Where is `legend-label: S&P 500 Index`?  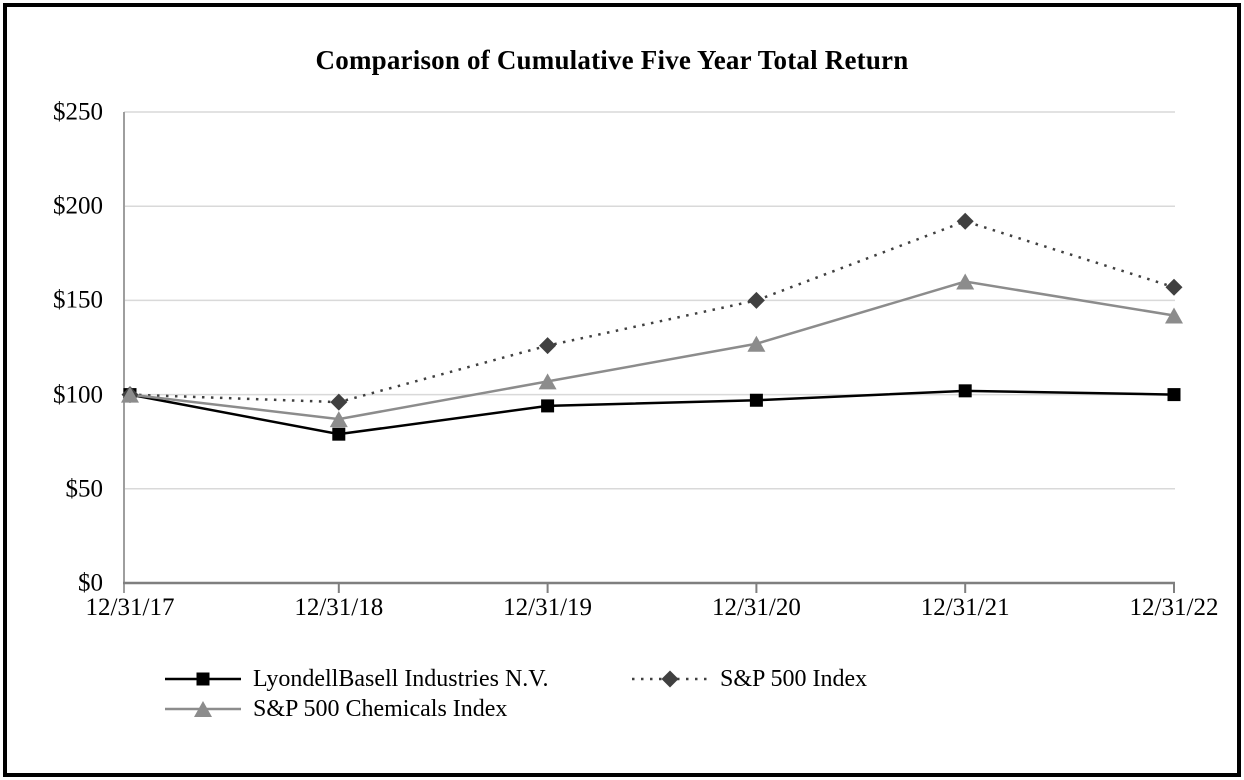
legend-label: S&P 500 Index is located at coordinates (794, 679).